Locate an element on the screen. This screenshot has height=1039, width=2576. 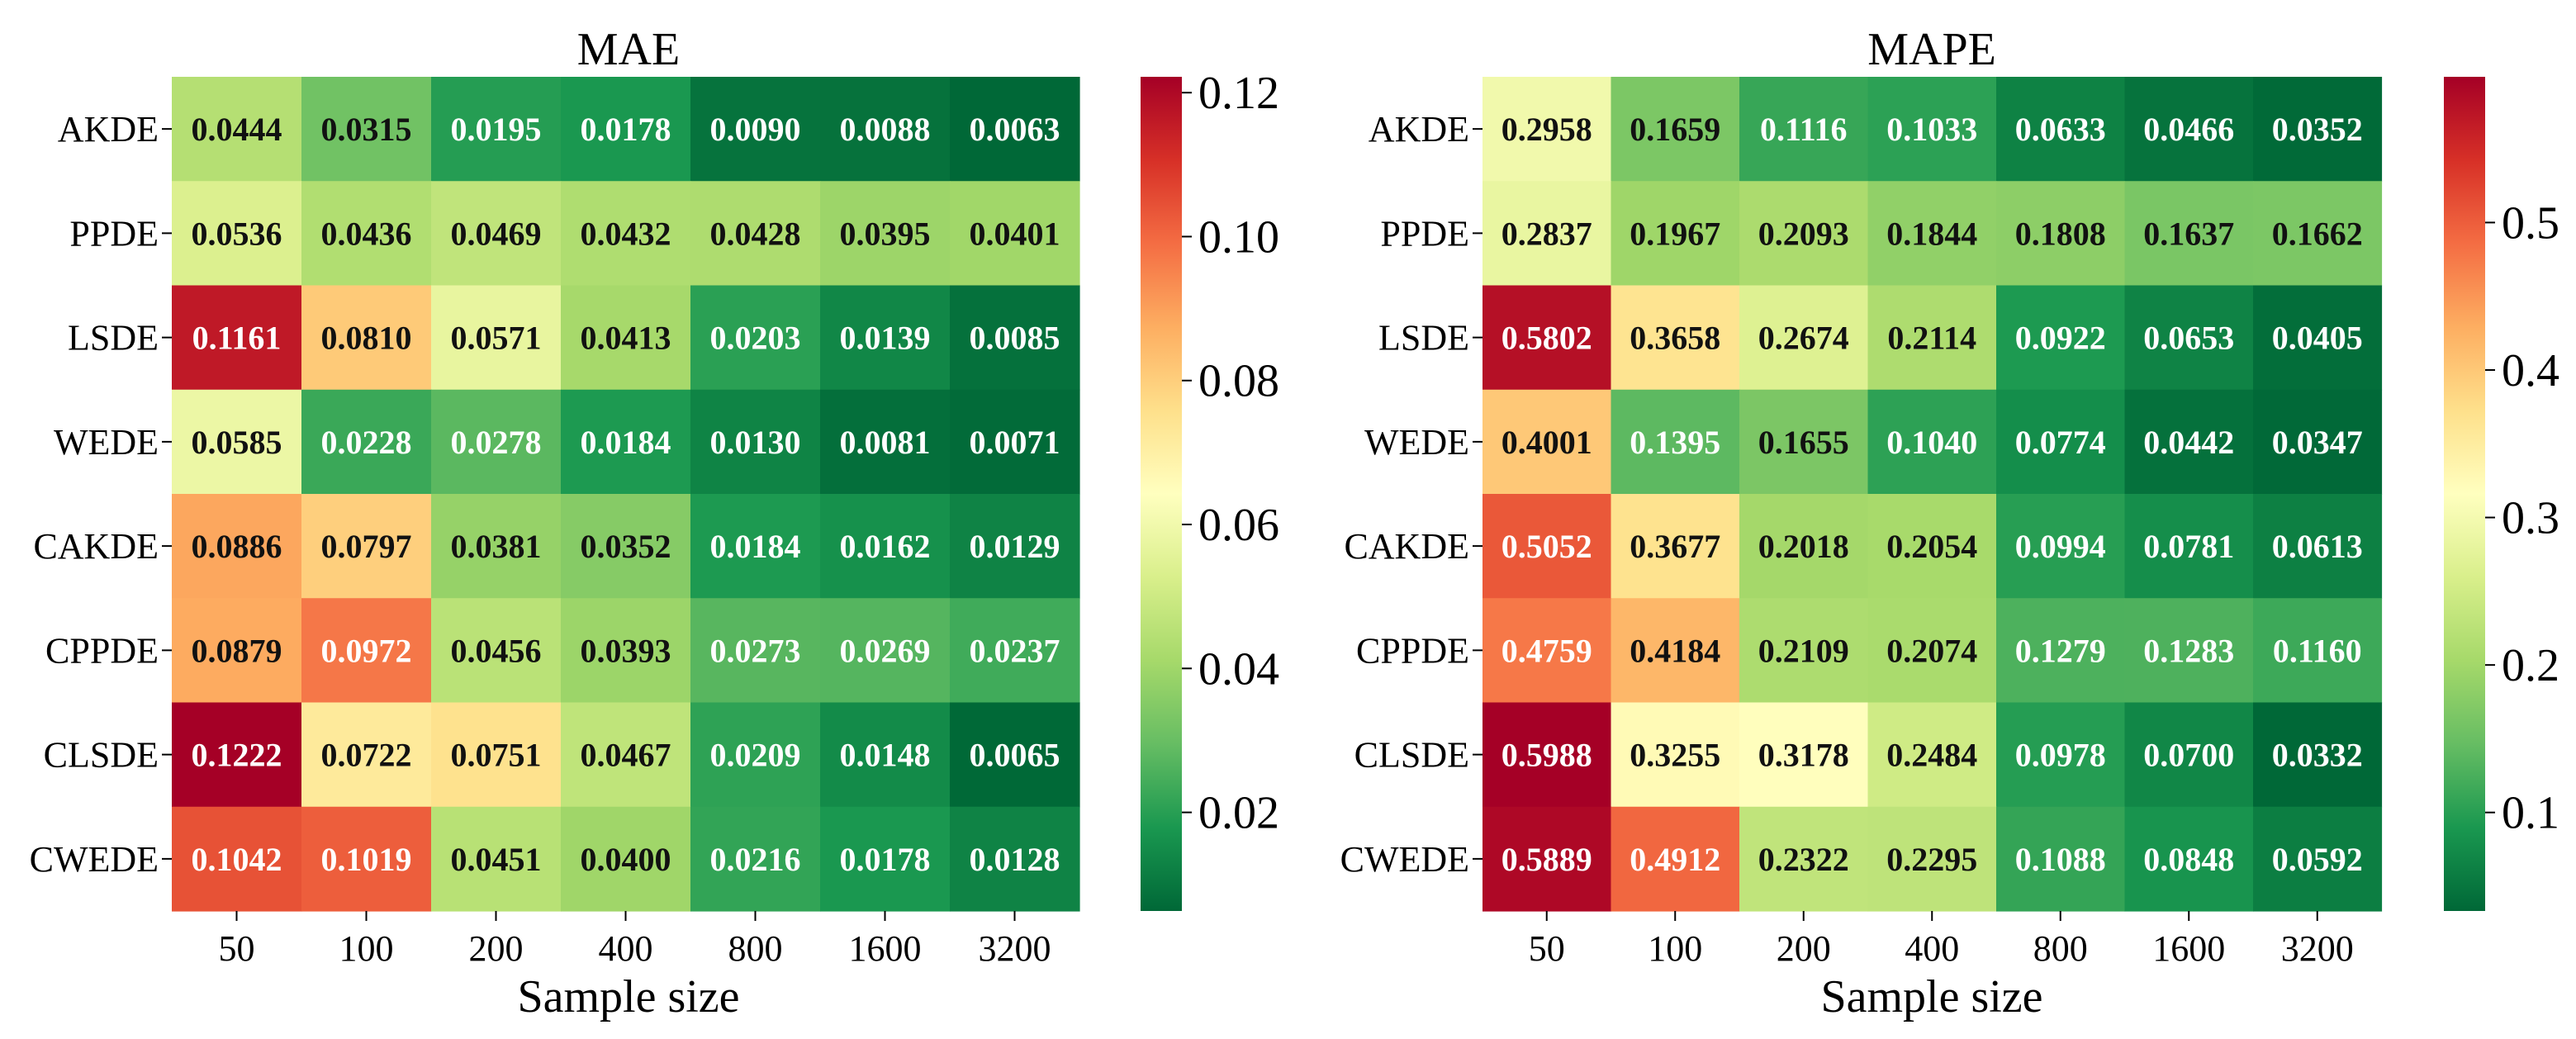
mae-cell-label: 0.0237 is located at coordinates (1015, 650).